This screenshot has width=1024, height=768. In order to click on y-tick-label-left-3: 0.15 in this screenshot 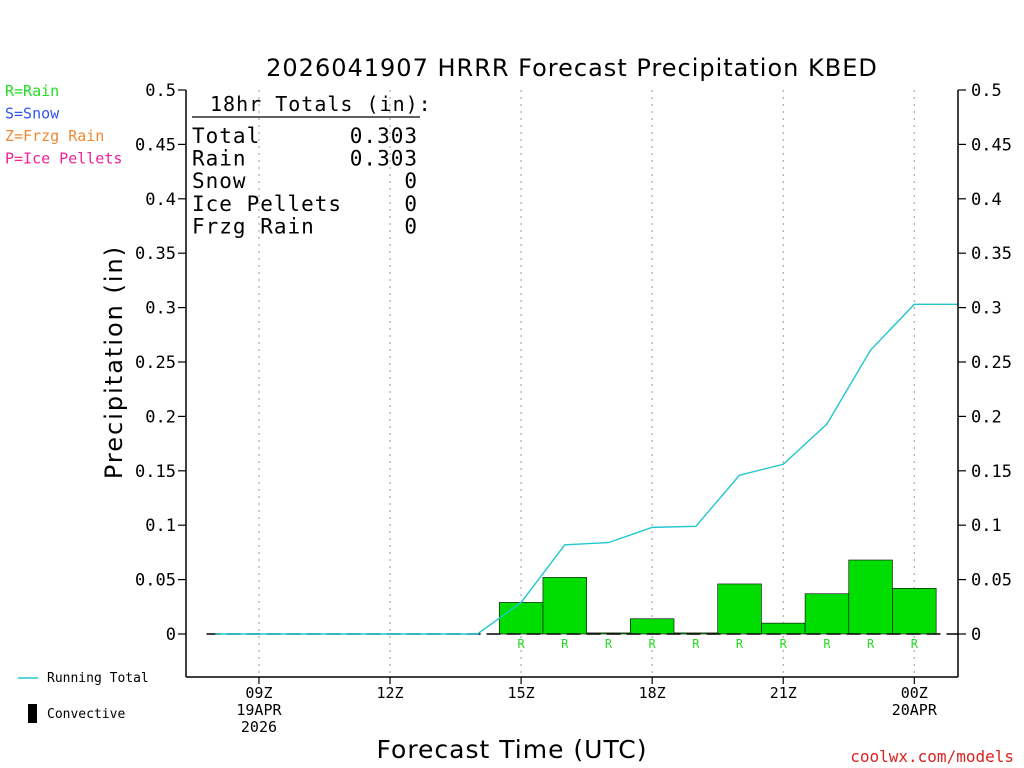, I will do `click(155, 472)`.